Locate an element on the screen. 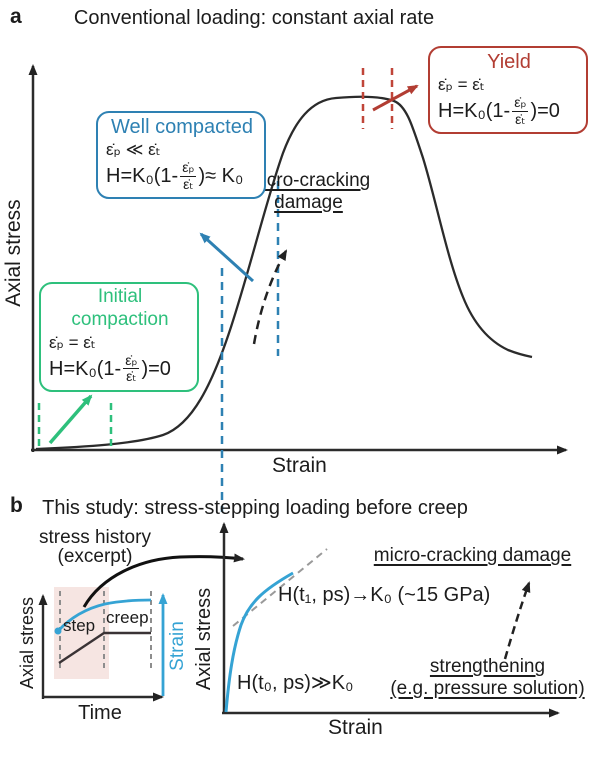 The width and height of the screenshot is (600, 764). a-red-yield-arrow is located at coordinates (395, 98).